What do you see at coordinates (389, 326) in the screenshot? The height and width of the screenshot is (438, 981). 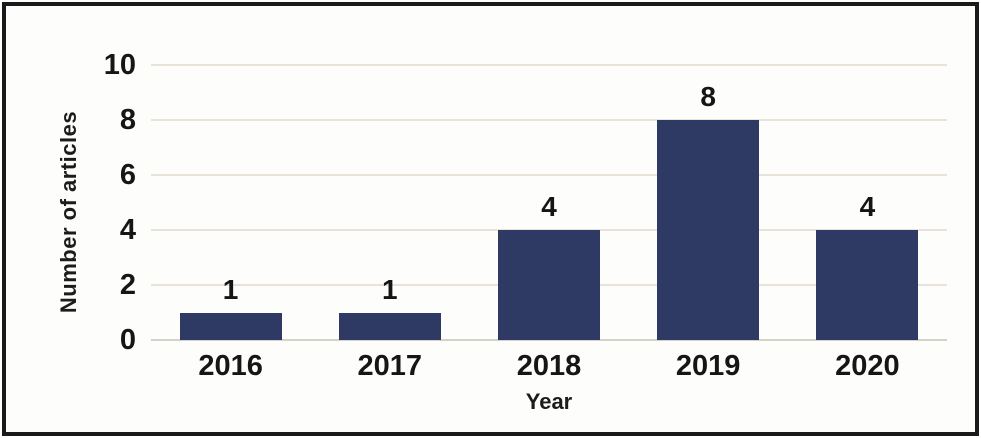 I see `bar-2017` at bounding box center [389, 326].